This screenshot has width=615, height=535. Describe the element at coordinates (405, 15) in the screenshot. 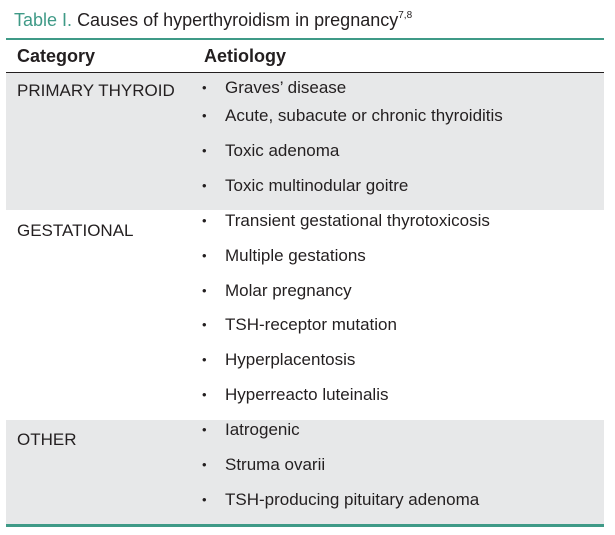

I see `reference-superscript: 7,8` at that location.